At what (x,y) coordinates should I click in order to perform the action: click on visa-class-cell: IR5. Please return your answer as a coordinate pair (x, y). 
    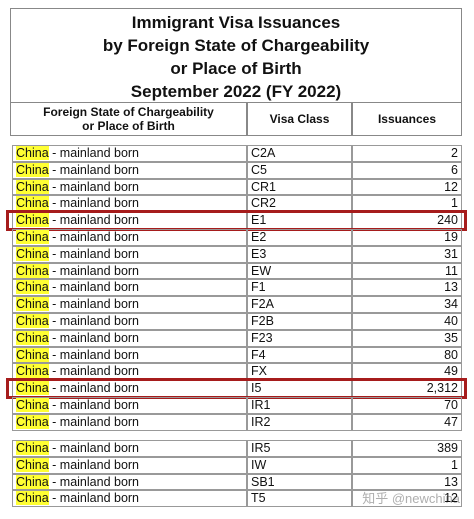
    Looking at the image, I should click on (299, 448).